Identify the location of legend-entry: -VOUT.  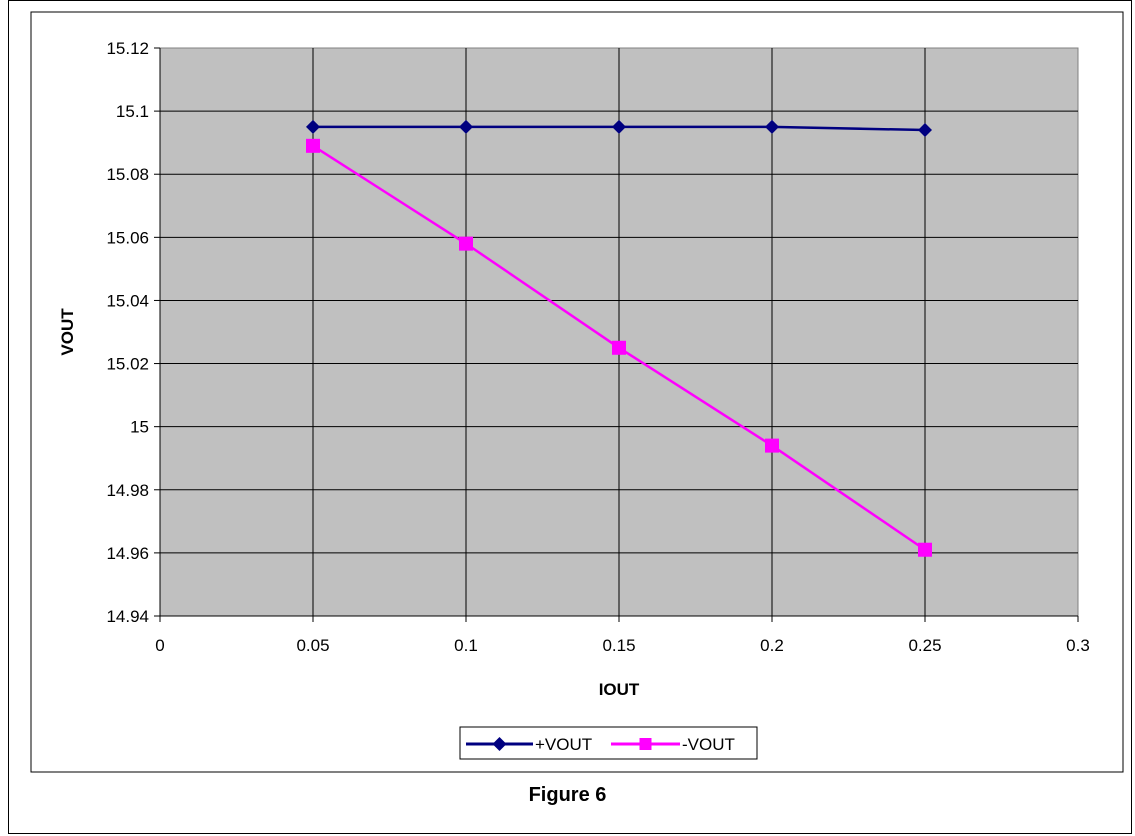
(673, 744).